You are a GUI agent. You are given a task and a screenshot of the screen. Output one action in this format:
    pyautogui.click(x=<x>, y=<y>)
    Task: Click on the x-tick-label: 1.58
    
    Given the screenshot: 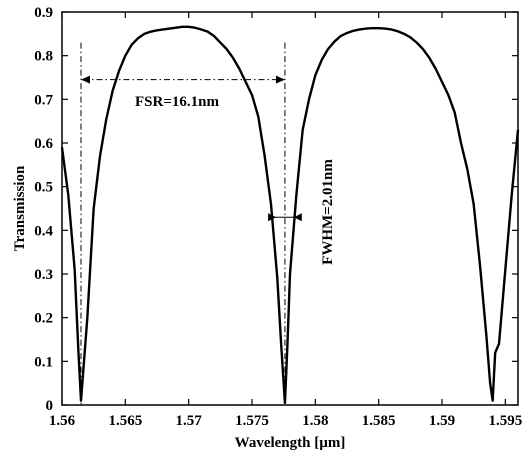 What is the action you would take?
    pyautogui.click(x=315, y=421)
    